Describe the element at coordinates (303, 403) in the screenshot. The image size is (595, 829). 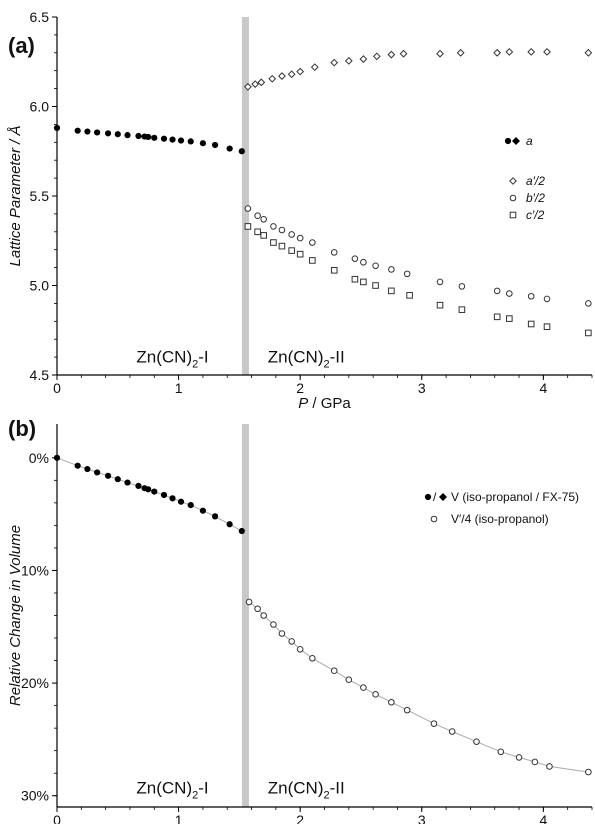
I see `x-axis-label-symbol: P` at that location.